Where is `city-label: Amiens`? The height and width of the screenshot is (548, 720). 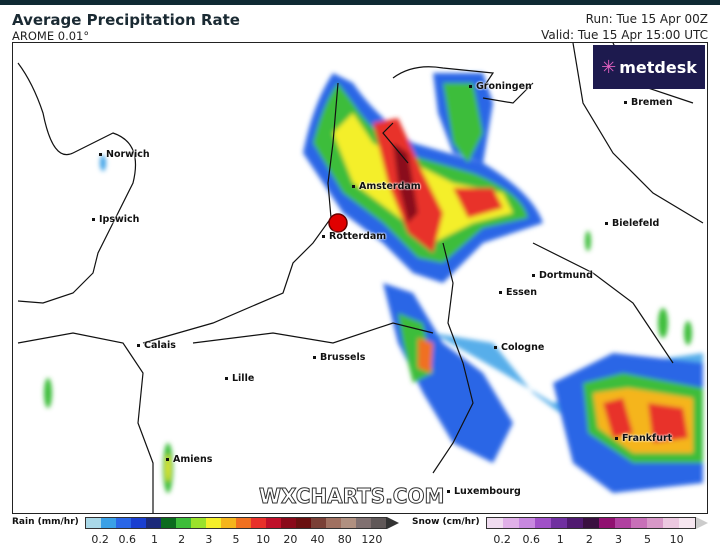
city-label: Amiens is located at coordinates (189, 459).